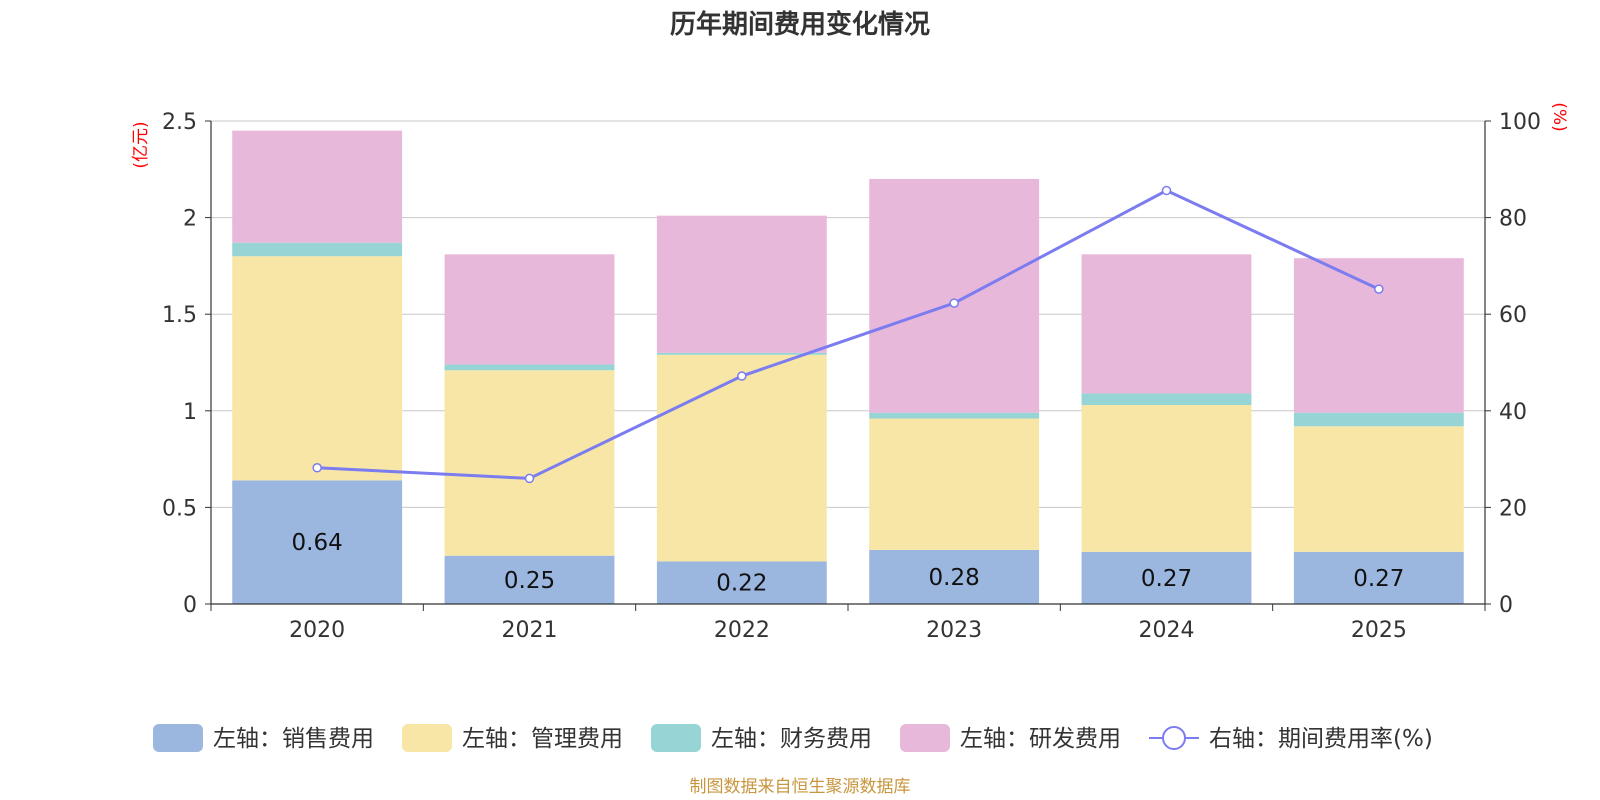 This screenshot has width=1600, height=800. I want to click on x-axis-tick-label: 2021, so click(530, 630).